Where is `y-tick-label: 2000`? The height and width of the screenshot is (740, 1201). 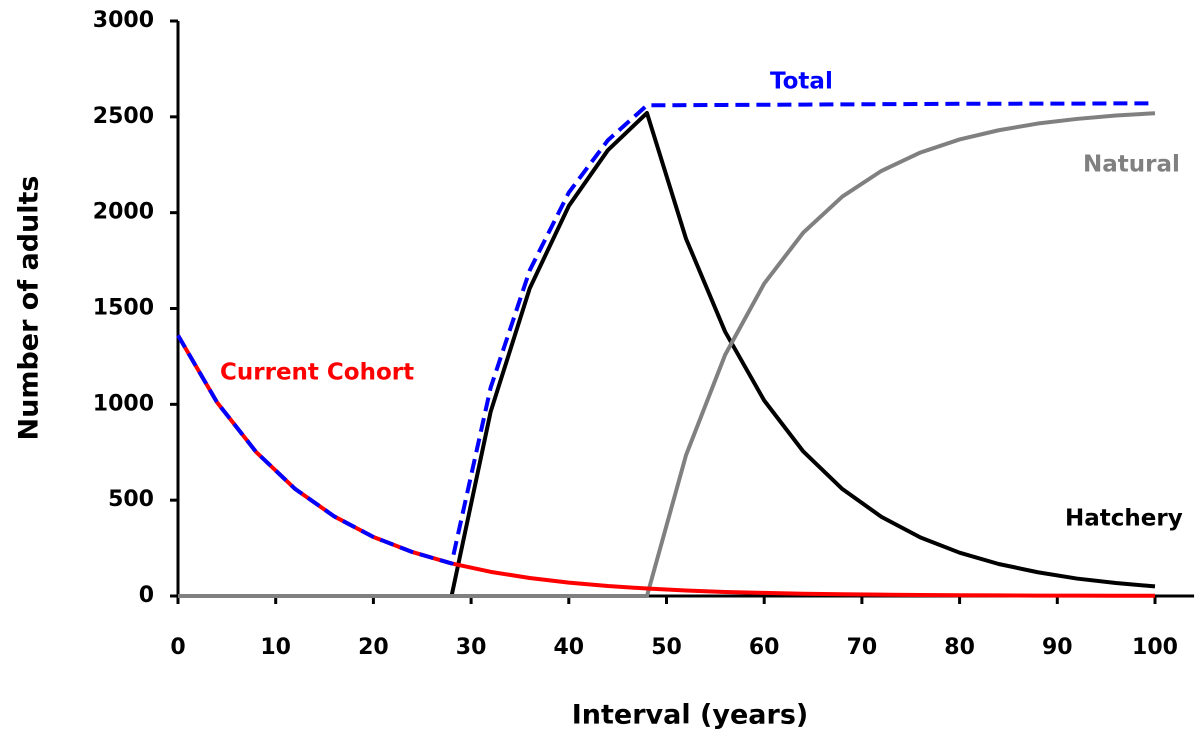 y-tick-label: 2000 is located at coordinates (123, 212).